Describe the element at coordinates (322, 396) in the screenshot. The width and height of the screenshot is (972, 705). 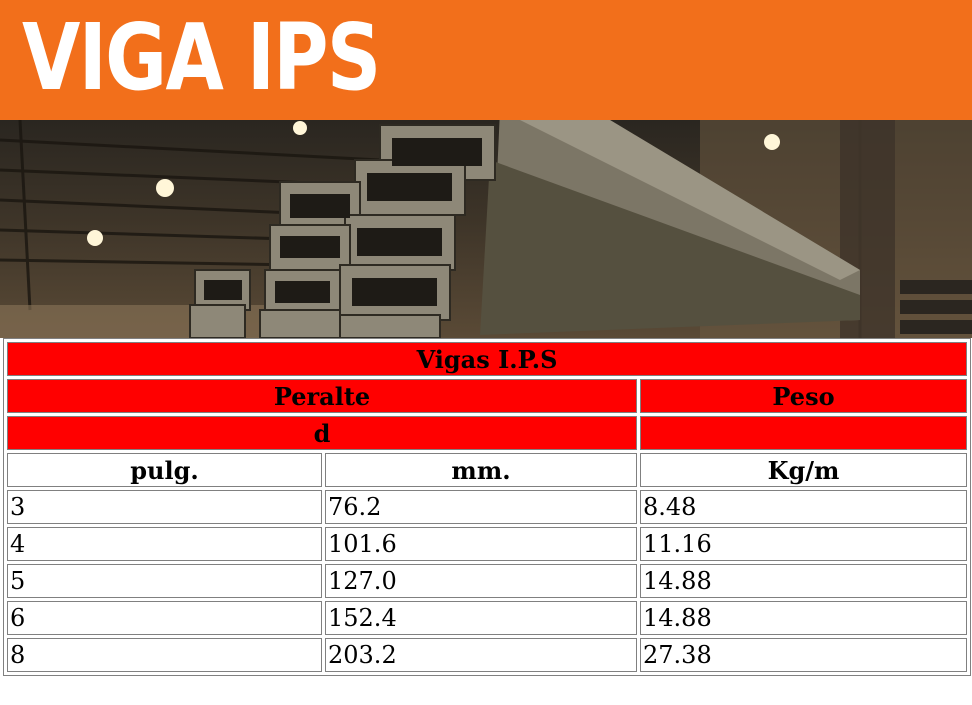
I see `peralte-header: Peralte` at that location.